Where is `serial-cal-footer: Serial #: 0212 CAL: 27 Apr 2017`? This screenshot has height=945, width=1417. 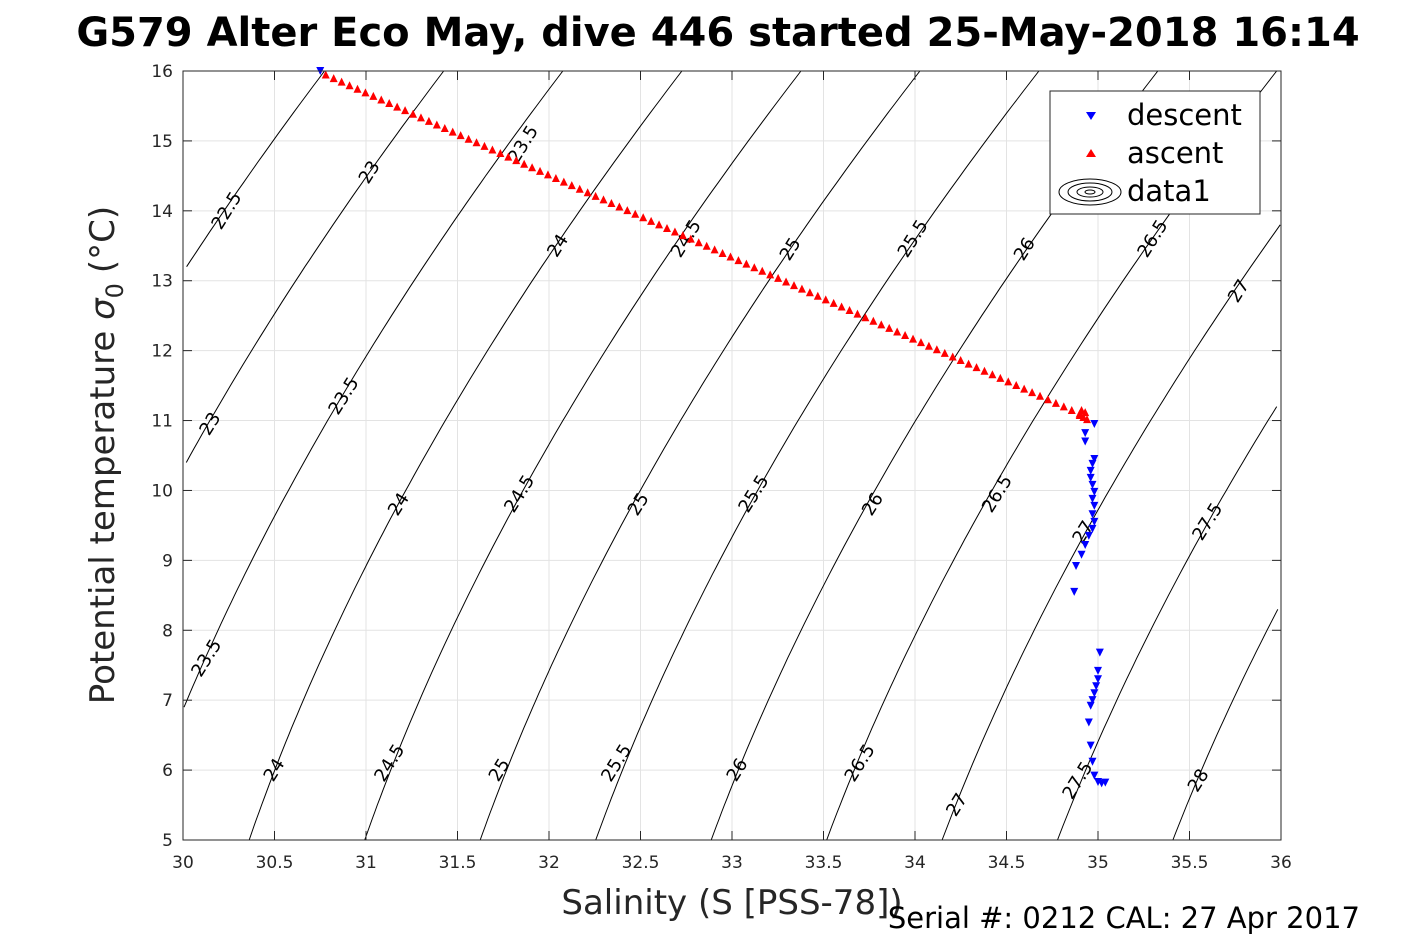
serial-cal-footer: Serial #: 0212 CAL: 27 Apr 2017 is located at coordinates (1124, 918).